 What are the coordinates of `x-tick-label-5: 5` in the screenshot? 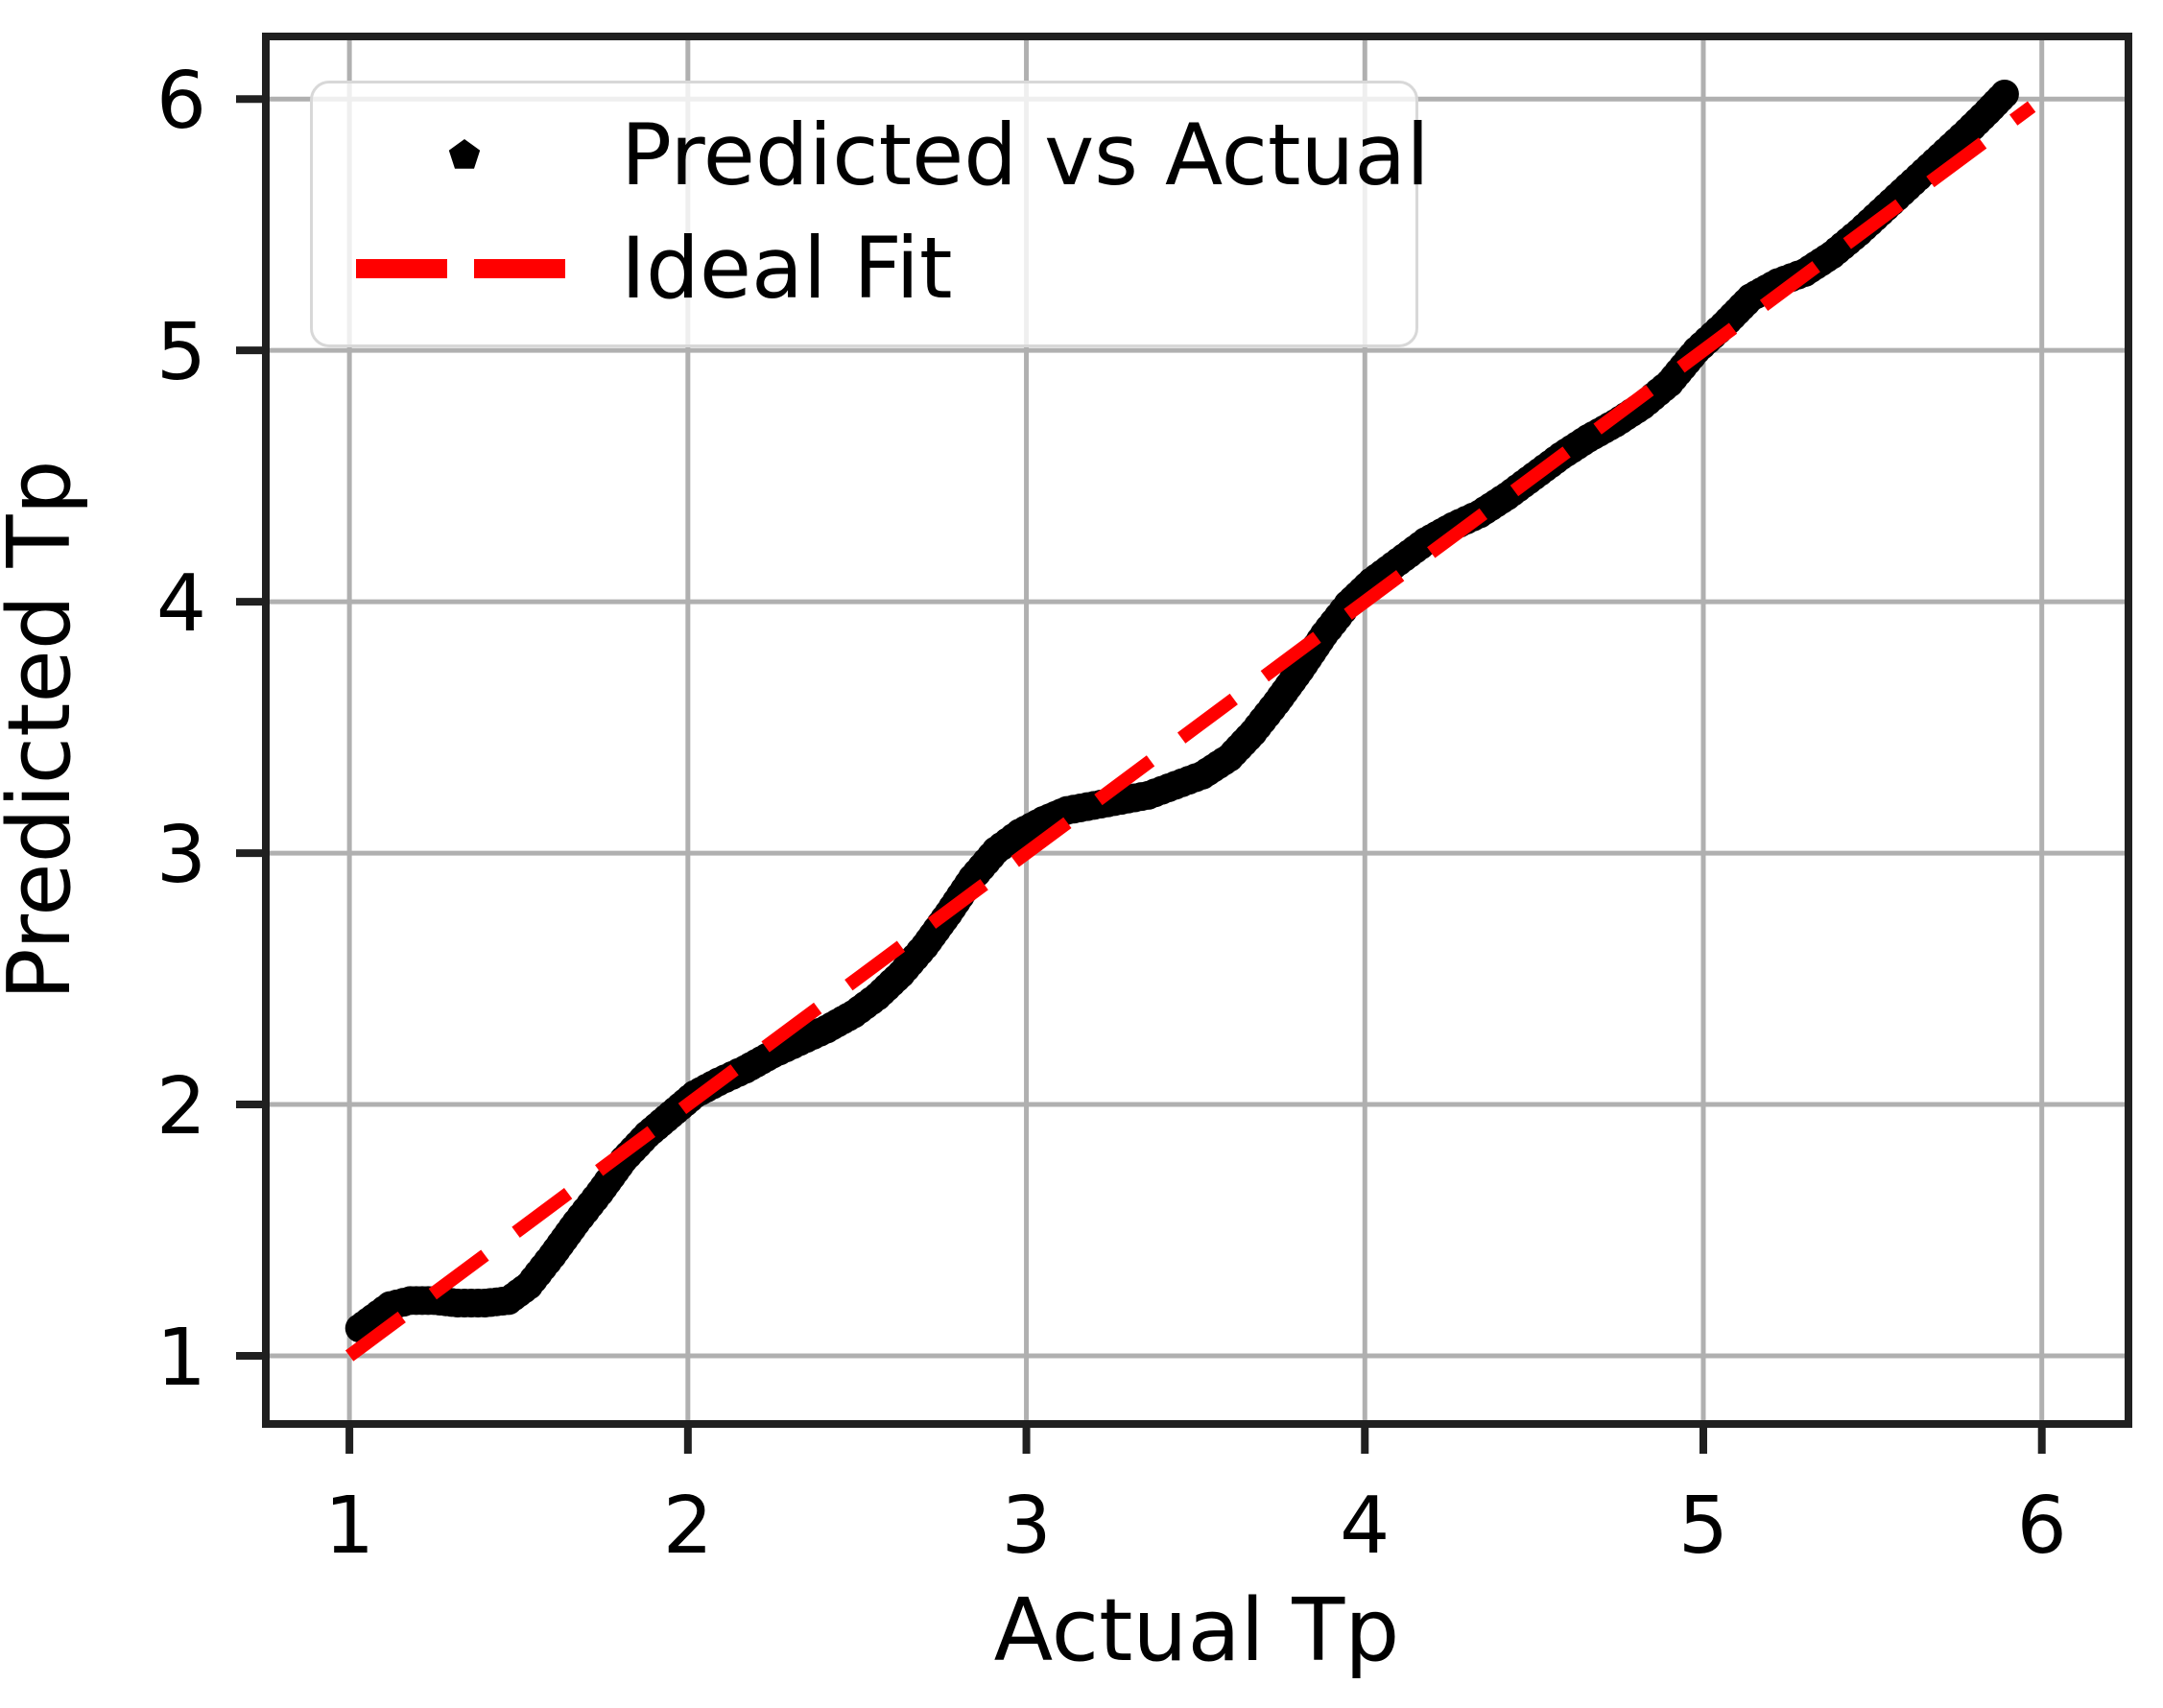 It's located at (1703, 1526).